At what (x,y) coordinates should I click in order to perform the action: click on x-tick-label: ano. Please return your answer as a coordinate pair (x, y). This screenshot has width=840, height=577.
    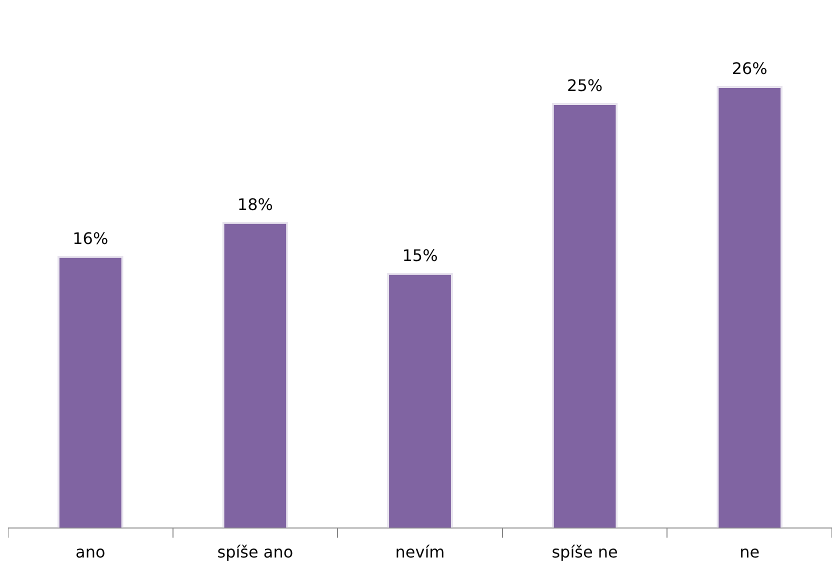
    Looking at the image, I should click on (91, 552).